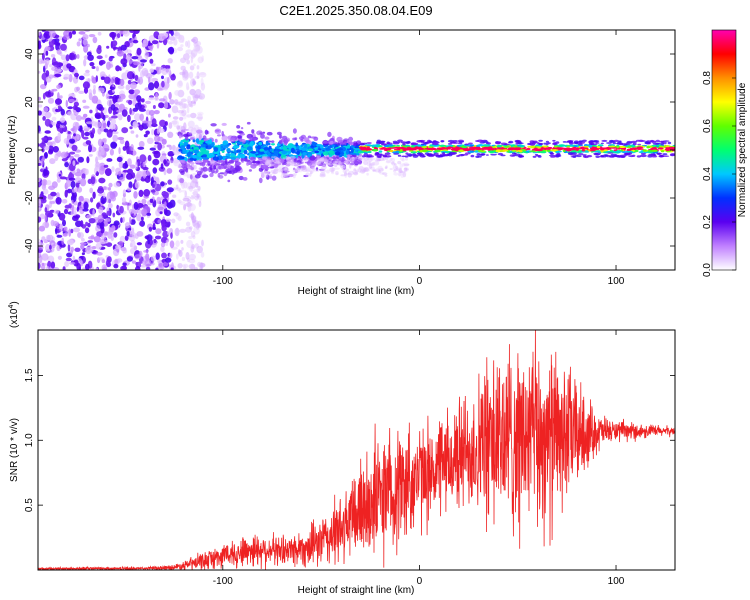 Image resolution: width=750 pixels, height=600 pixels. What do you see at coordinates (616, 581) in the screenshot?
I see `snr-x-tick-label: 100` at bounding box center [616, 581].